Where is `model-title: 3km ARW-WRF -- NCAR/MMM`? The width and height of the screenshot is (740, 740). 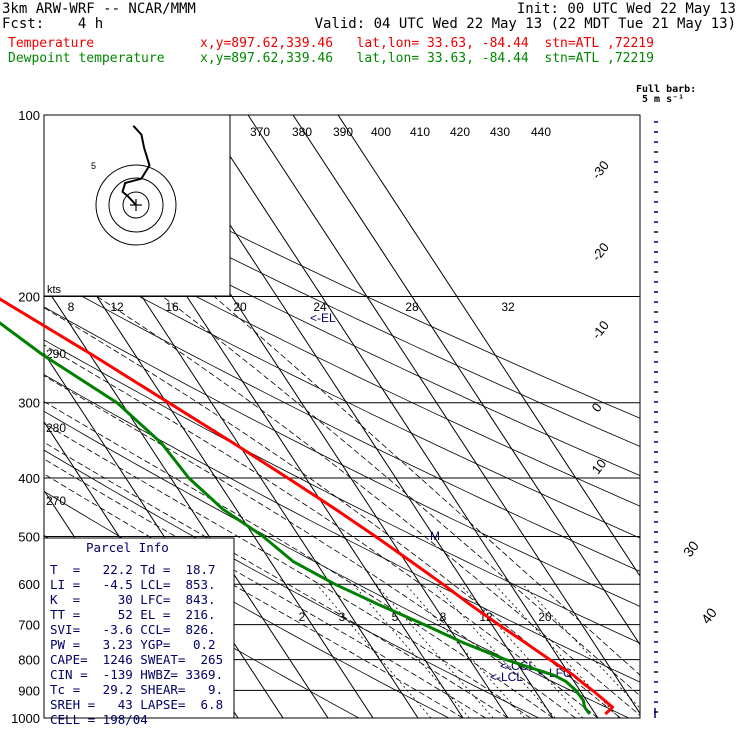
model-title: 3km ARW-WRF -- NCAR/MMM is located at coordinates (99, 9).